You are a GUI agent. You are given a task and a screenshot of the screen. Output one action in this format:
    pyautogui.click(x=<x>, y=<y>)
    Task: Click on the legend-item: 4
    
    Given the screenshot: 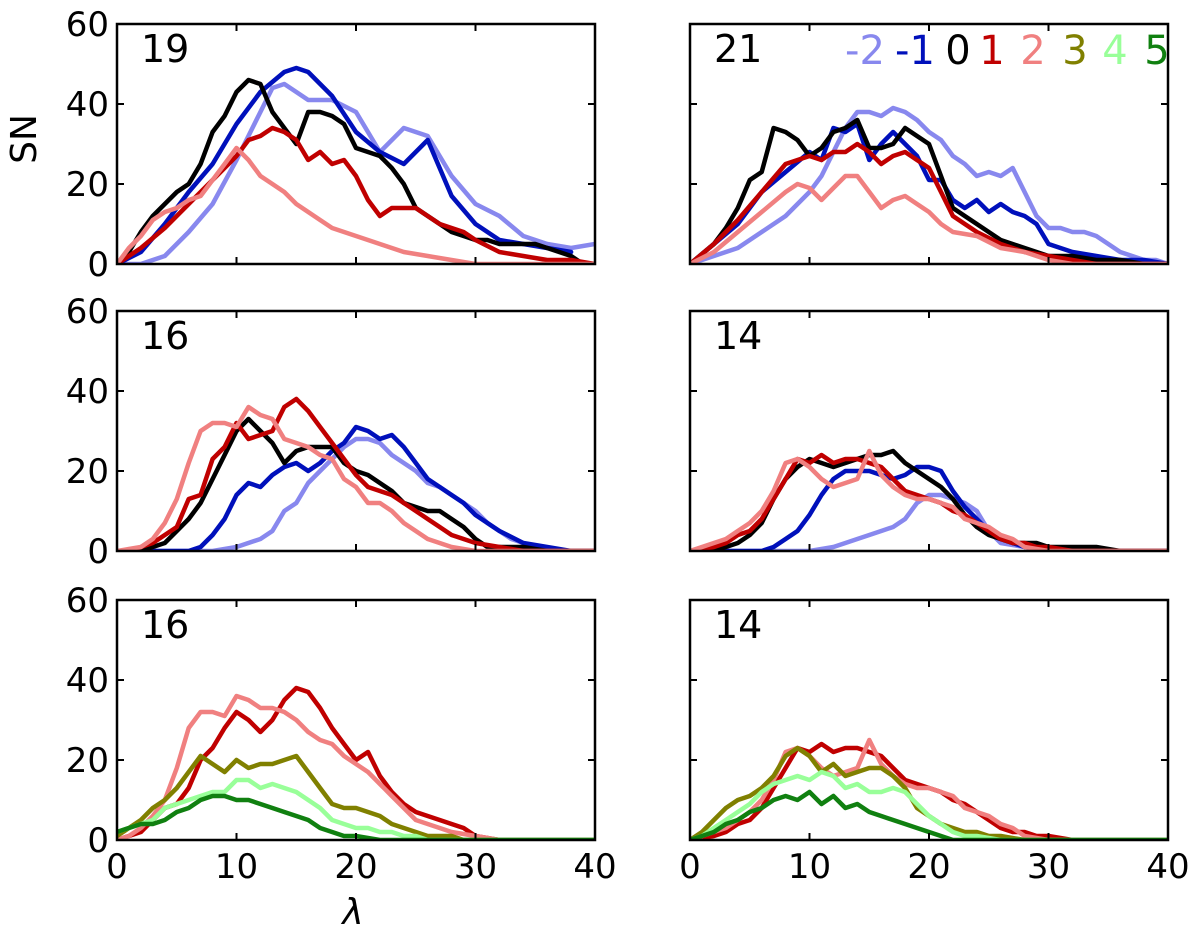 What is the action you would take?
    pyautogui.click(x=1114, y=51)
    